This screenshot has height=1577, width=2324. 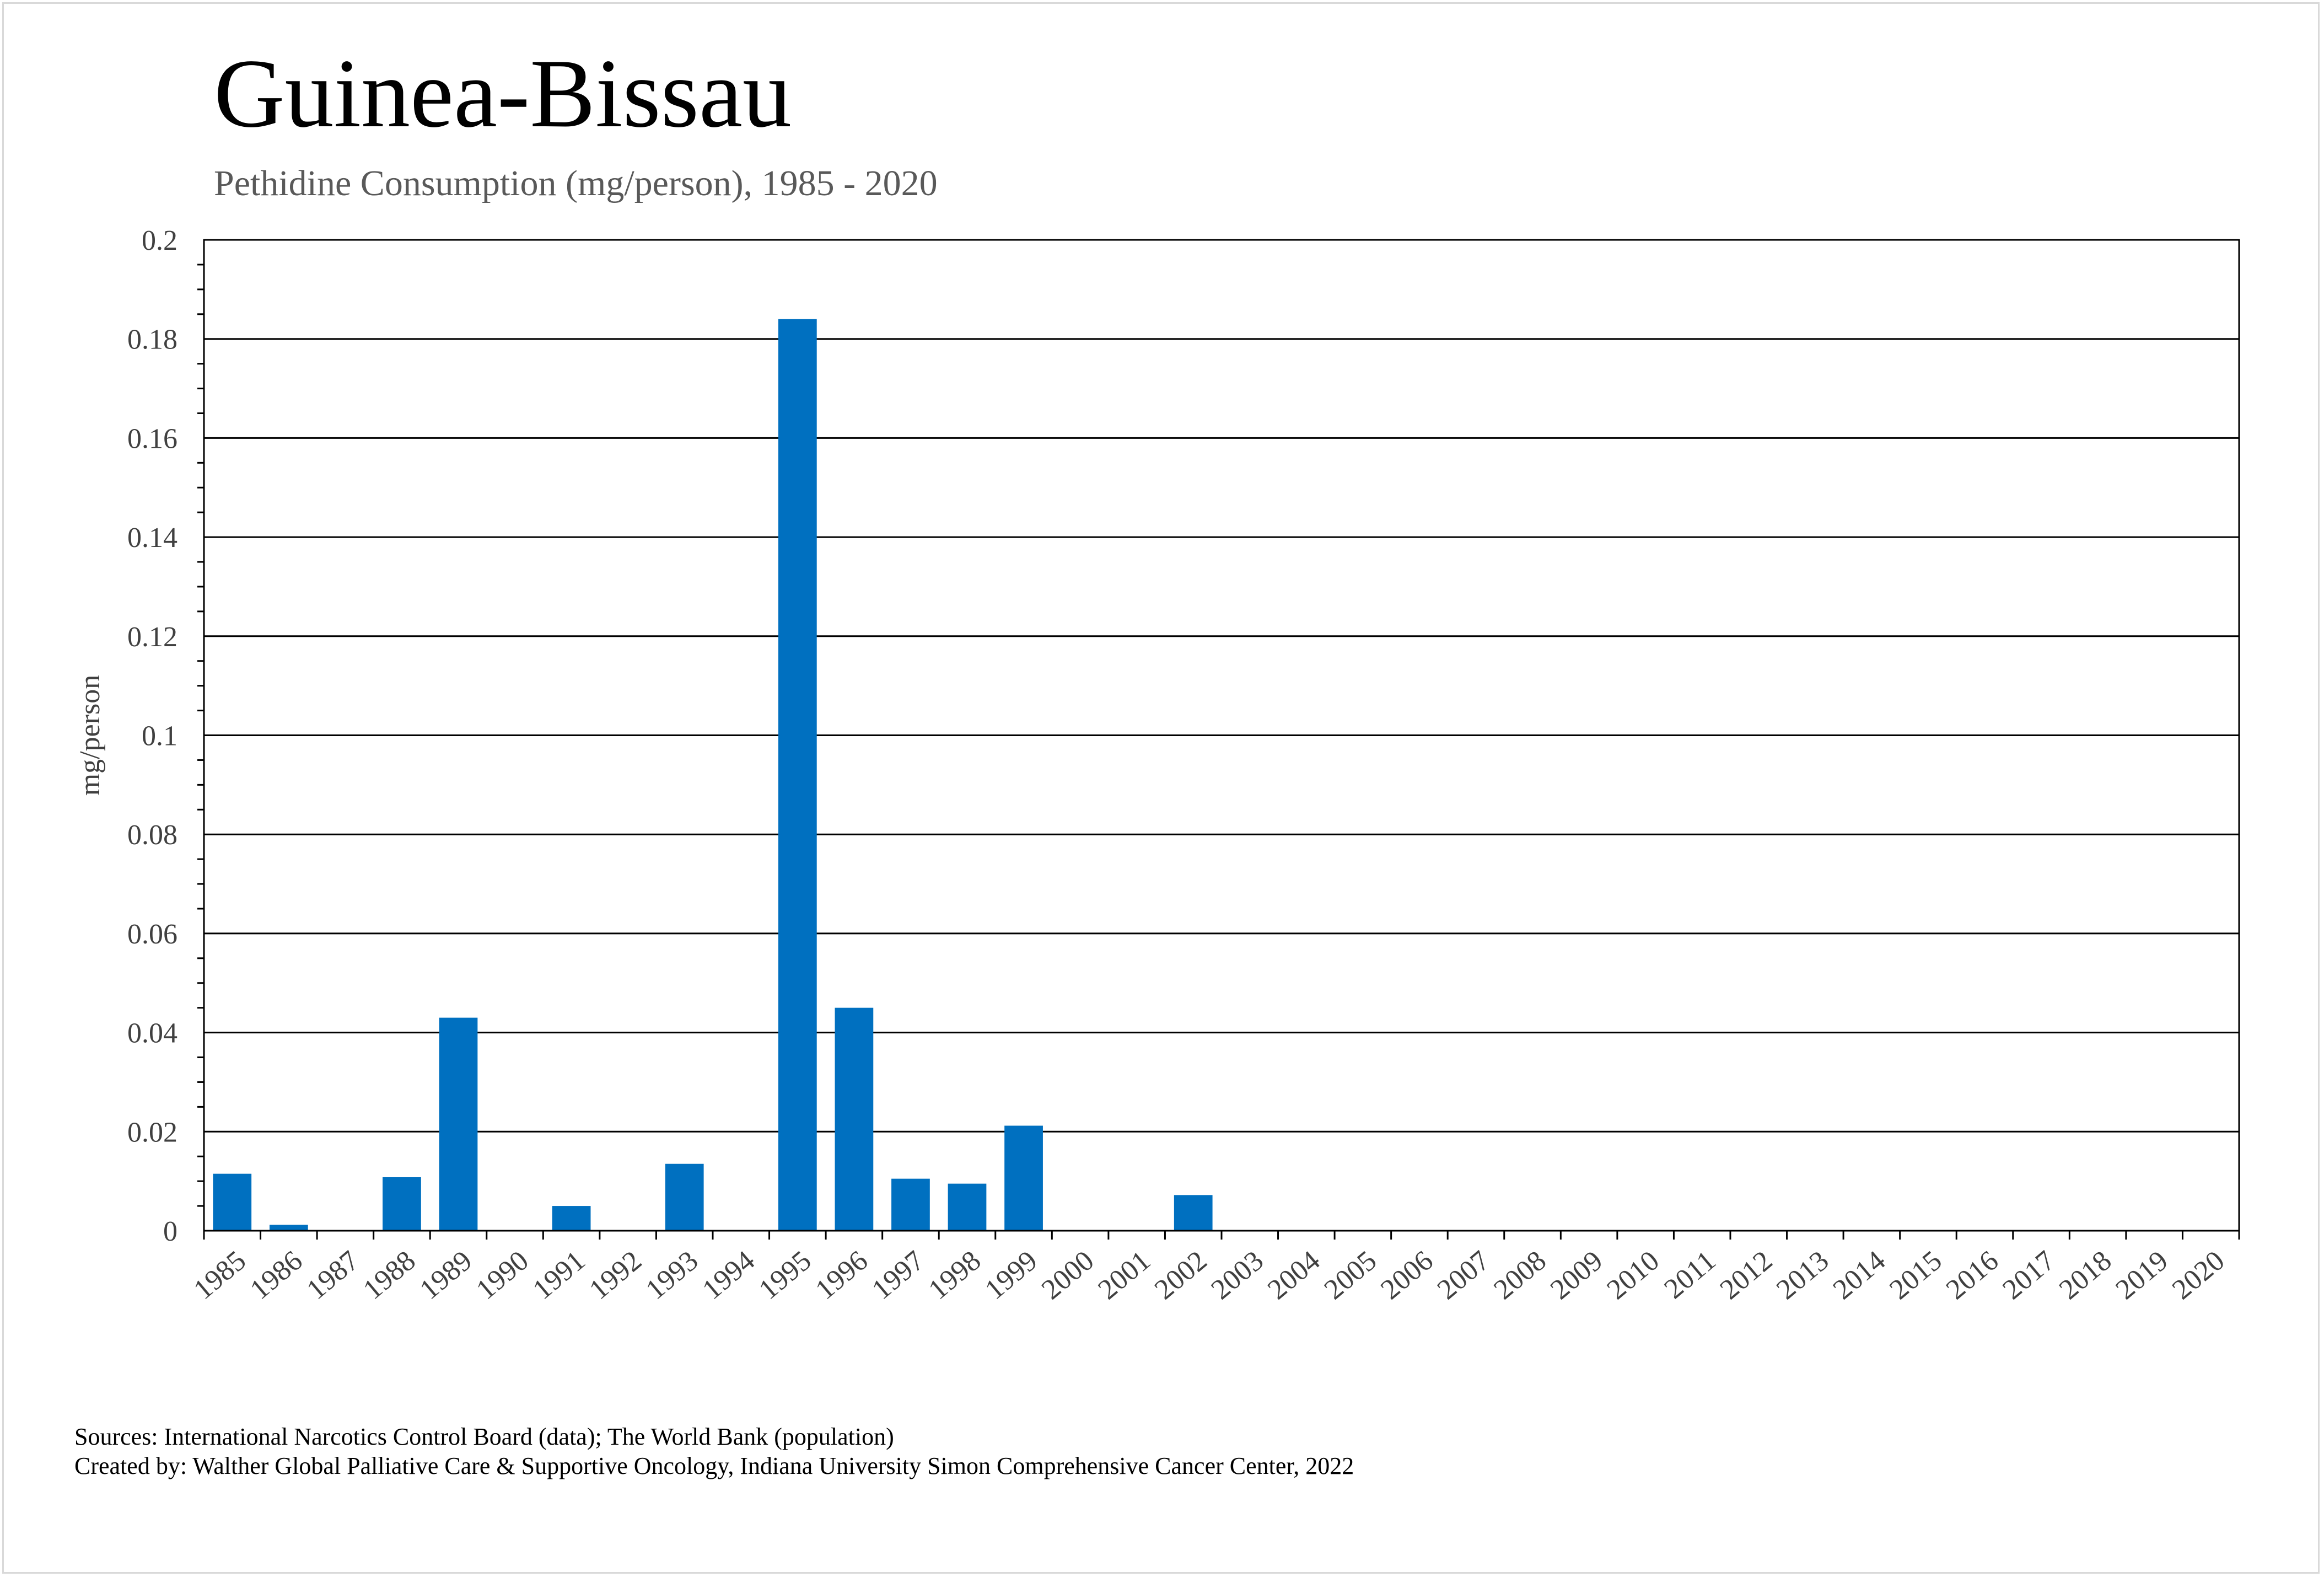 What do you see at coordinates (1577, 1276) in the screenshot?
I see `x-tick-label: 2009` at bounding box center [1577, 1276].